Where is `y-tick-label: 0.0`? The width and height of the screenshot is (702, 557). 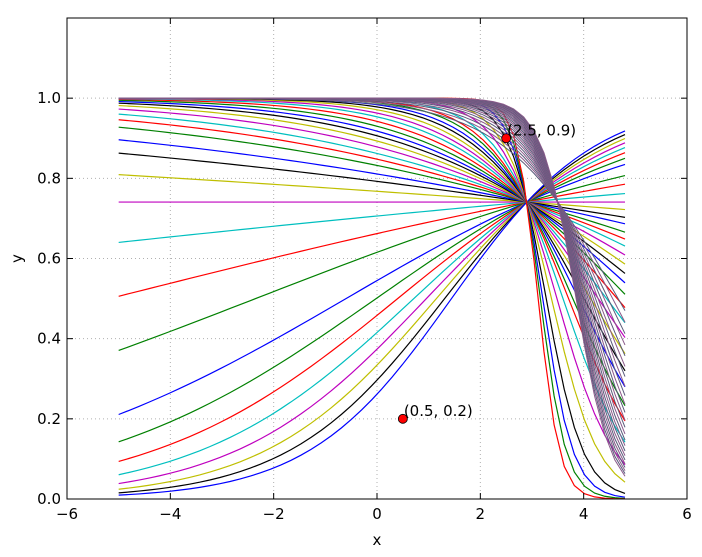
y-tick-label: 0.0 is located at coordinates (49, 499).